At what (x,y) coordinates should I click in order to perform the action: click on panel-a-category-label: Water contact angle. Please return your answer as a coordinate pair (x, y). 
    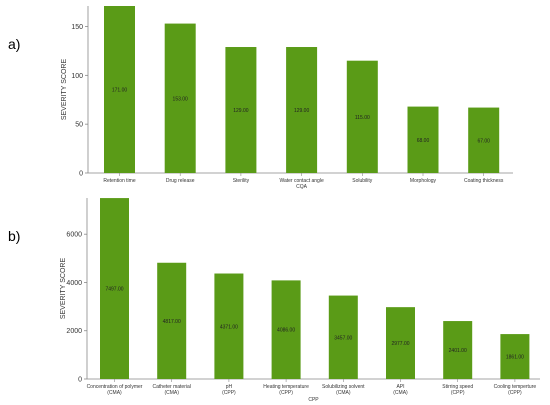
    Looking at the image, I should click on (301, 181).